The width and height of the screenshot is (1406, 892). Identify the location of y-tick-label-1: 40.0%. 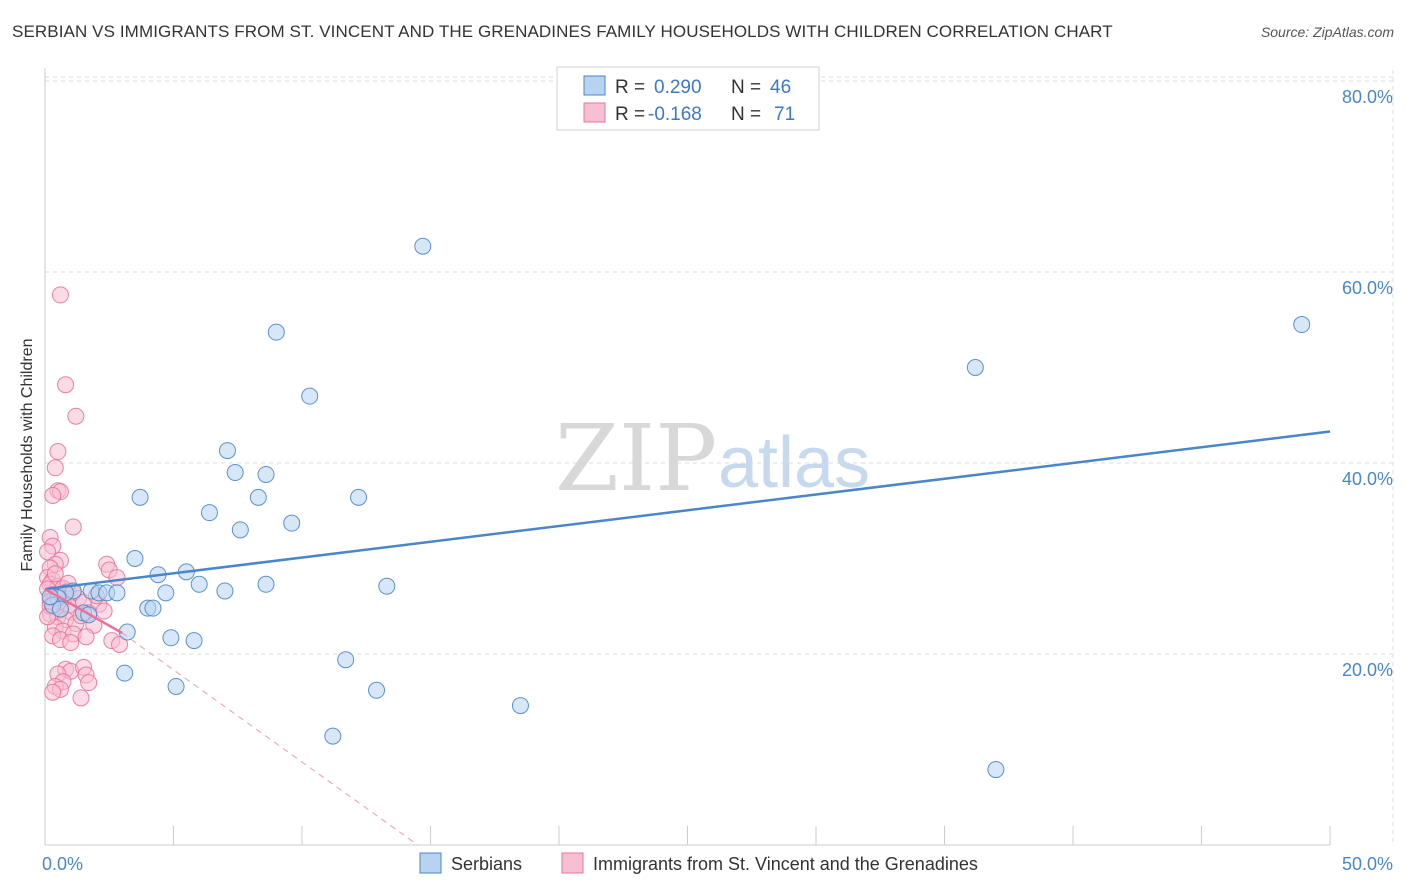
(1367, 479).